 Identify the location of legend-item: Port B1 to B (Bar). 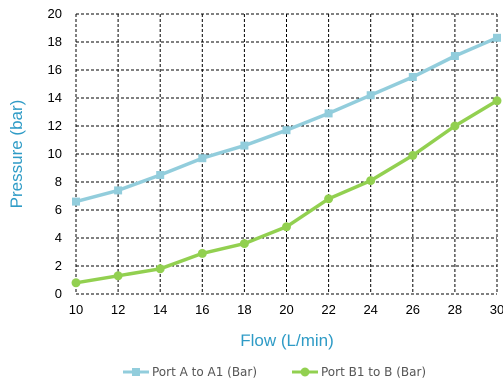
(359, 372).